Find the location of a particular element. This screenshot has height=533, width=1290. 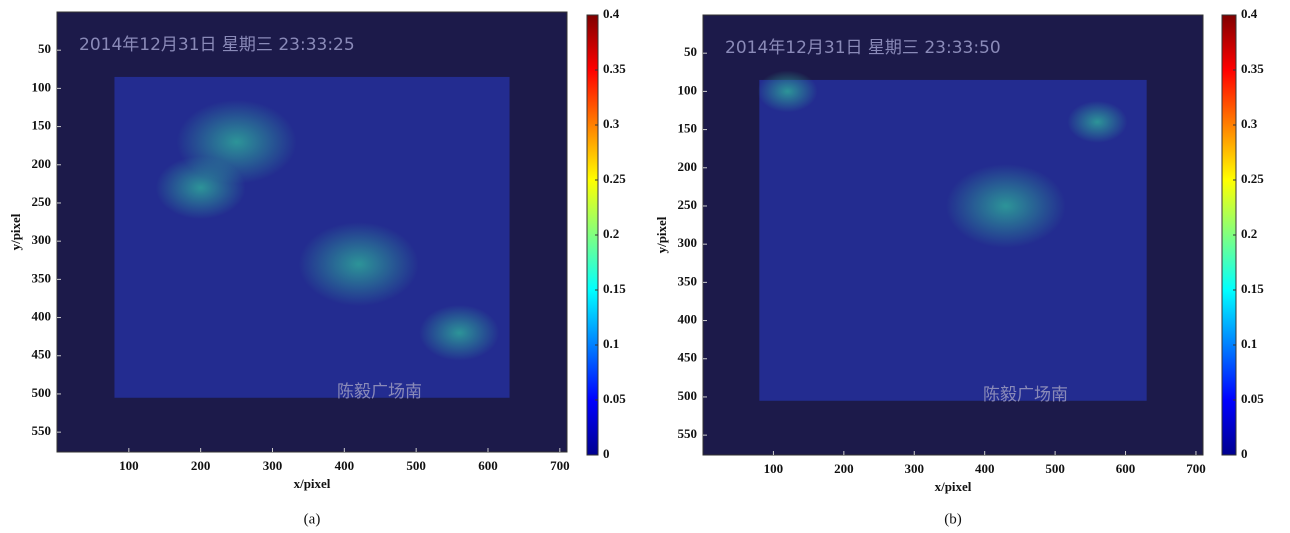

caption: (b) is located at coordinates (953, 519).